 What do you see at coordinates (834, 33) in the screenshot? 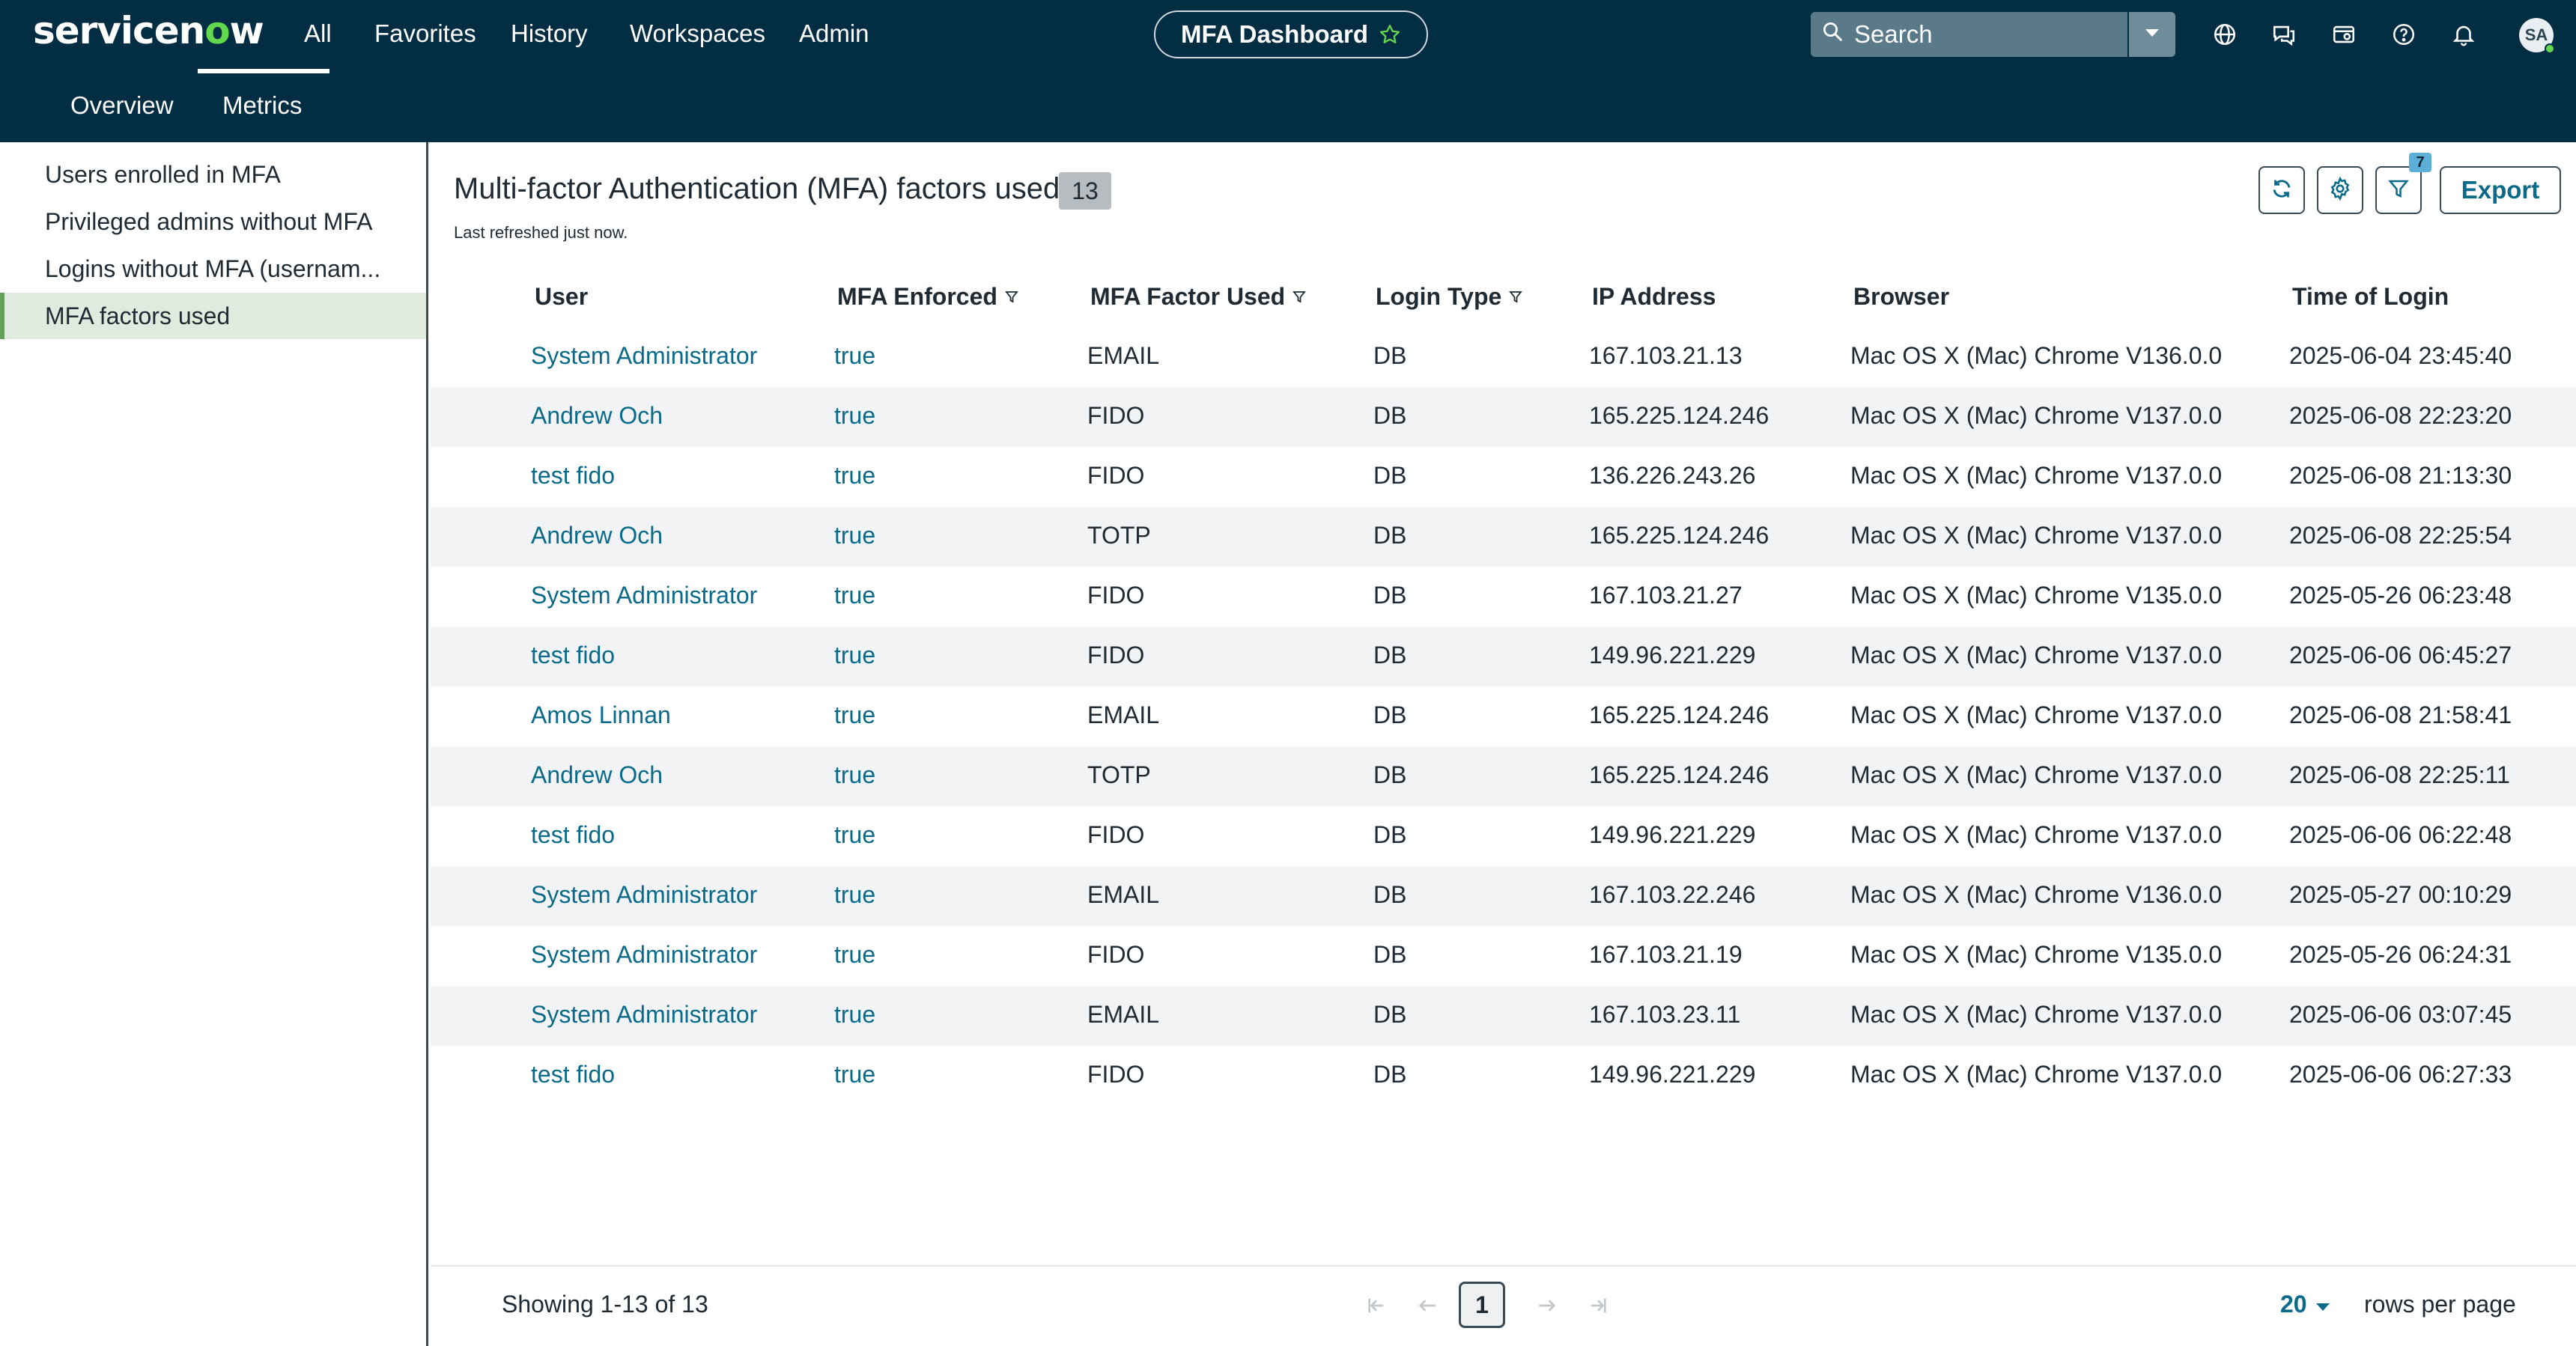
I see `nav-admin: Admin` at bounding box center [834, 33].